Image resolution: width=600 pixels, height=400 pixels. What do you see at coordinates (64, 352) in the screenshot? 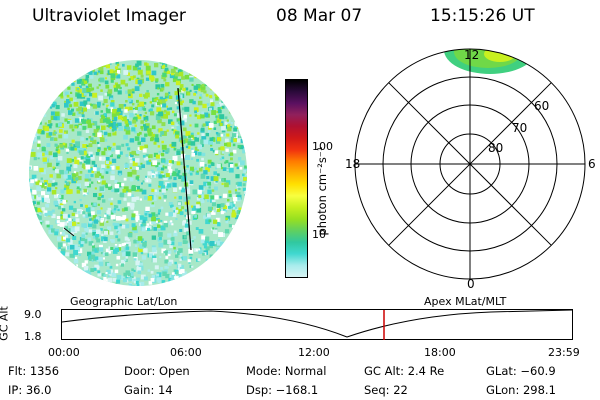
I see `timeline-xtick-0: 00:00` at bounding box center [64, 352].